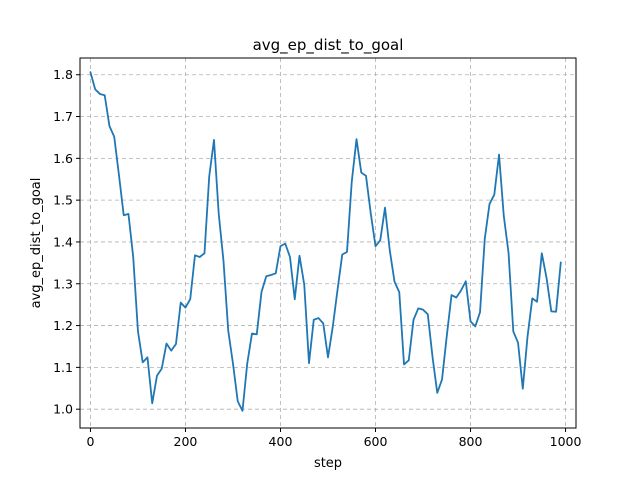 The width and height of the screenshot is (640, 480). Describe the element at coordinates (186, 441) in the screenshot. I see `x-tick-label: 200` at that location.